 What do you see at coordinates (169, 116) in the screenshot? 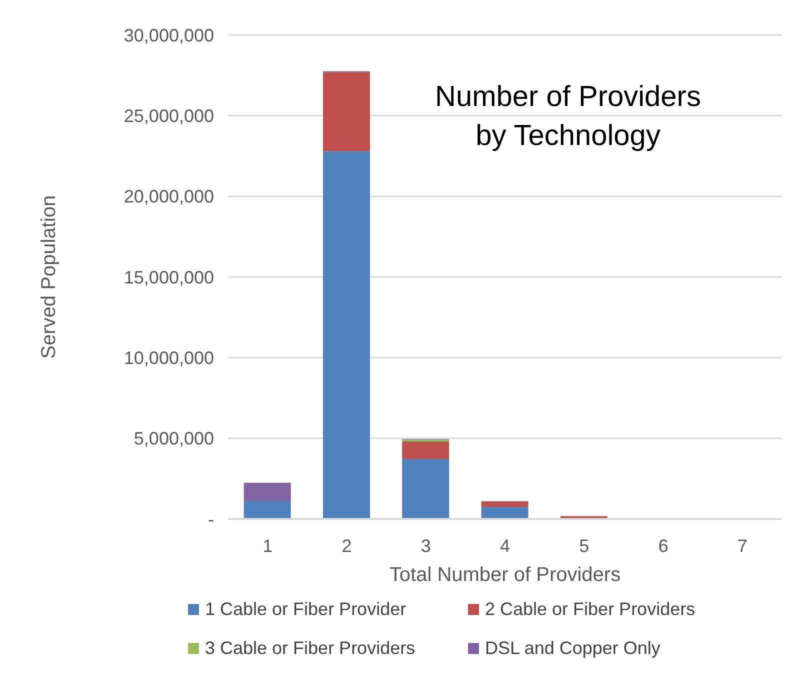
I see `y-tick-label: 25,000,000` at bounding box center [169, 116].